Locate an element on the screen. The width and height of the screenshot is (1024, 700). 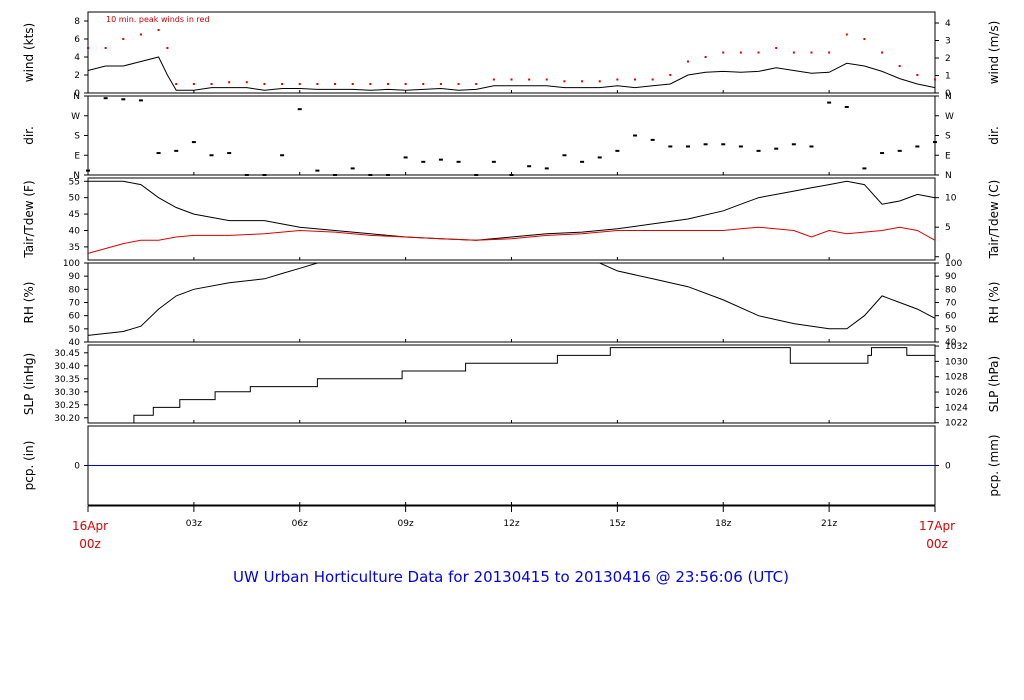
y-tick-label-right: 4 is located at coordinates (948, 24).